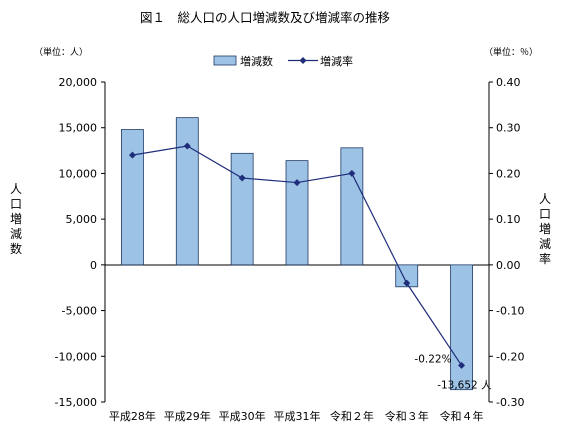  I want to click on right-axis-title-char: 減, so click(545, 243).